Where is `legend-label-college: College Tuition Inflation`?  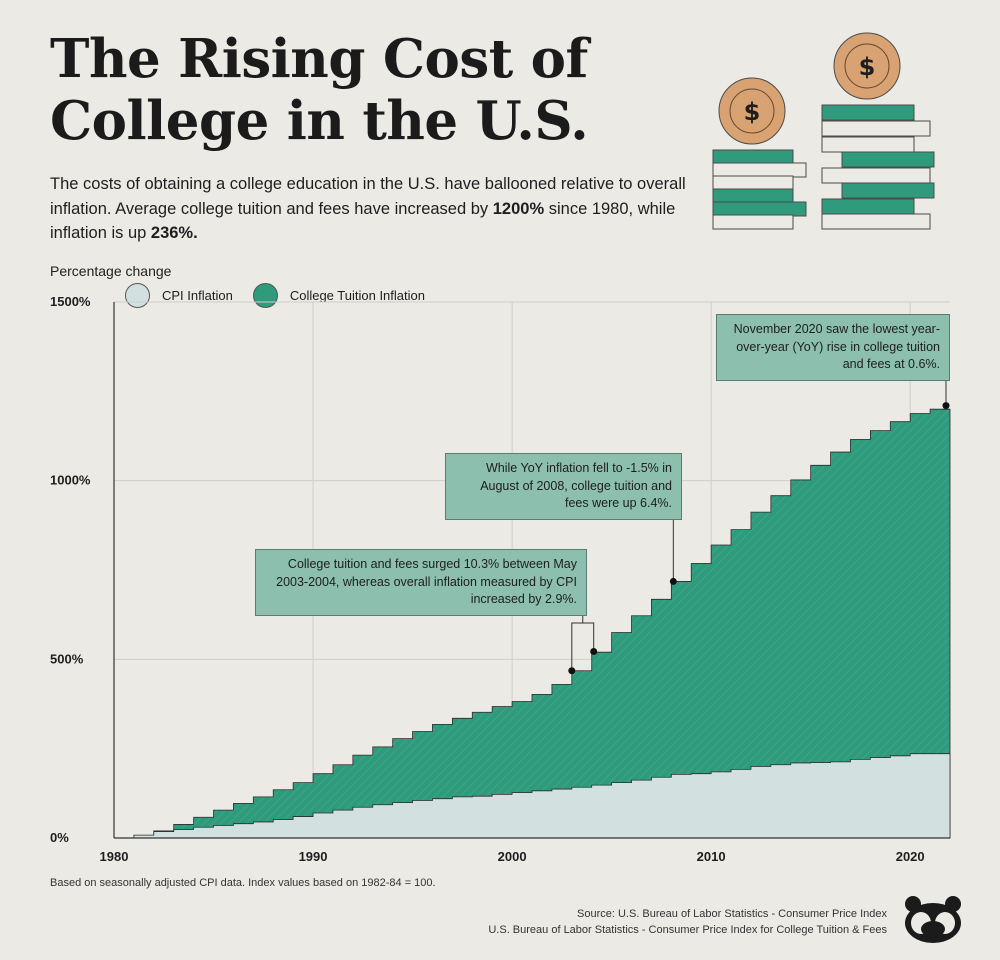 legend-label-college: College Tuition Inflation is located at coordinates (357, 295).